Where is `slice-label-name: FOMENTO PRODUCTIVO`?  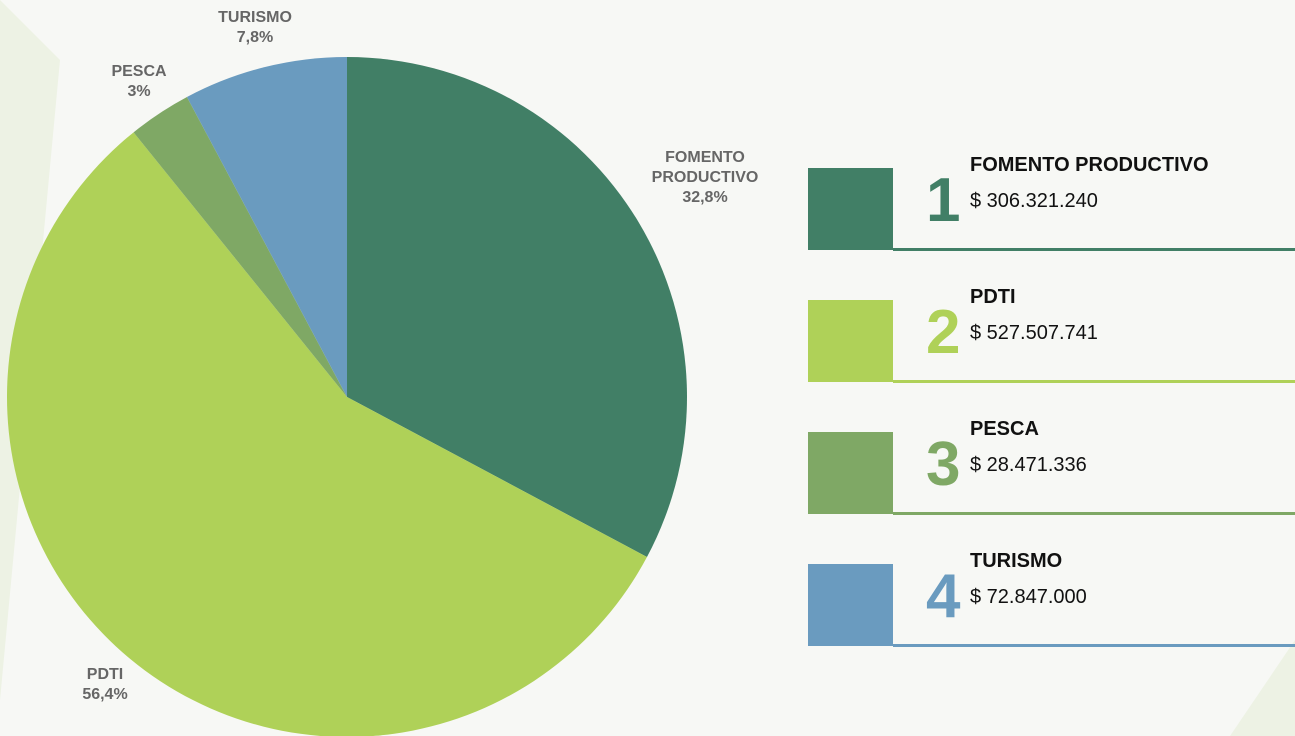
slice-label-name: FOMENTO PRODUCTIVO is located at coordinates (705, 167).